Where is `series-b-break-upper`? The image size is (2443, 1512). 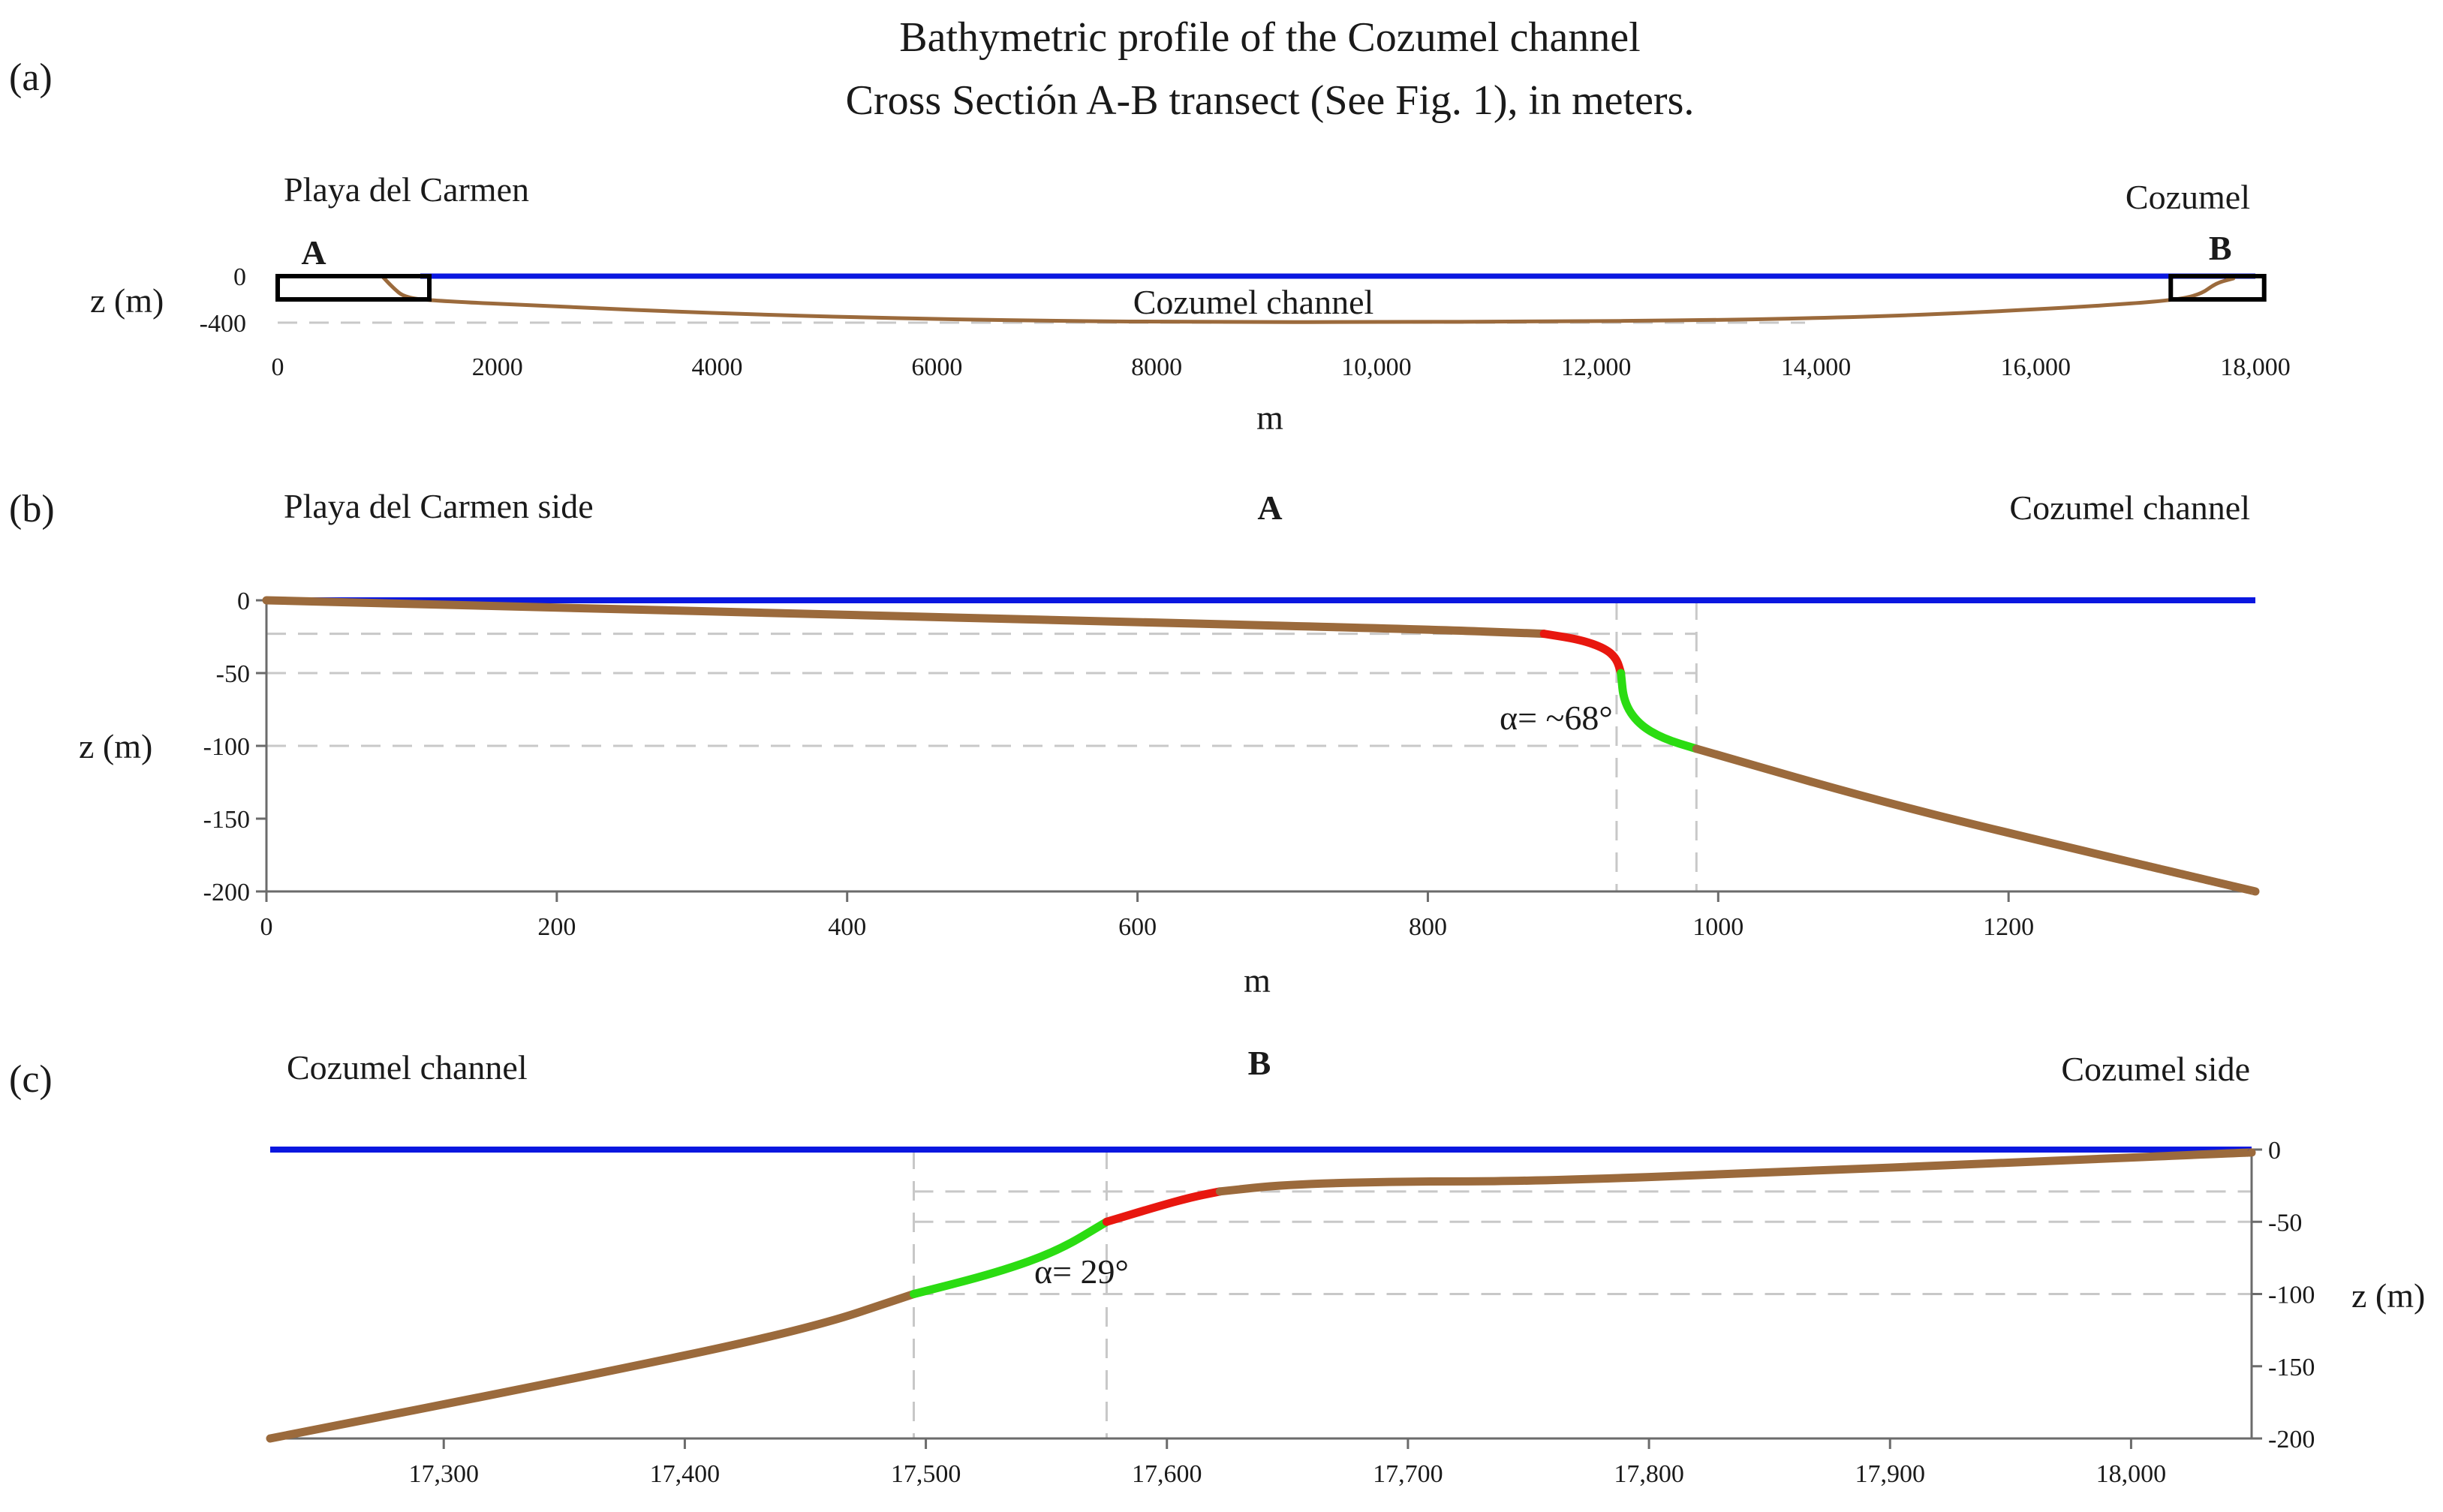 series-b-break-upper is located at coordinates (1582, 654).